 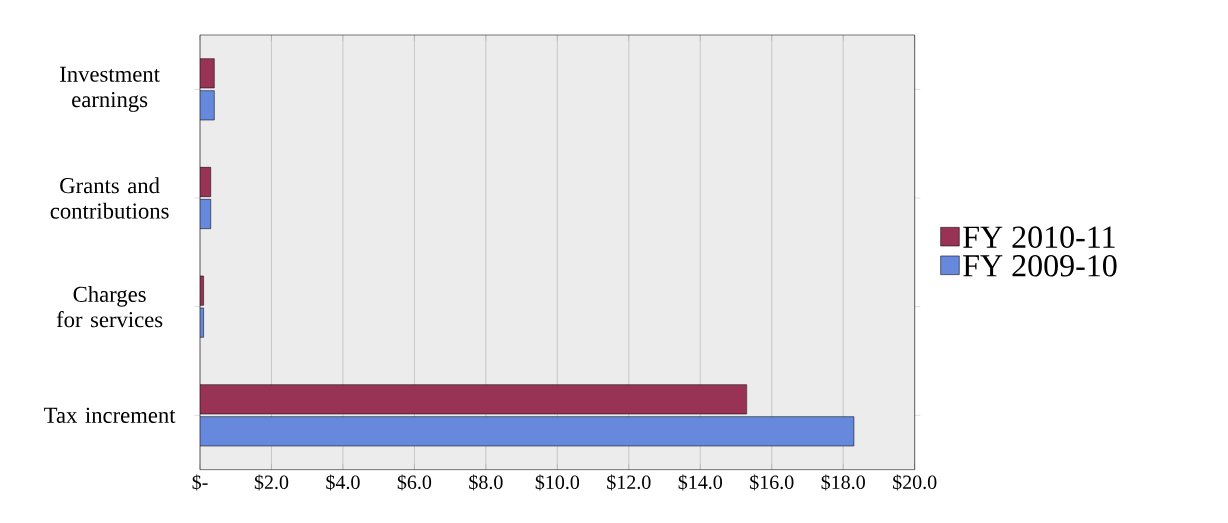 I want to click on x-tick-label: $8.0, so click(x=486, y=482).